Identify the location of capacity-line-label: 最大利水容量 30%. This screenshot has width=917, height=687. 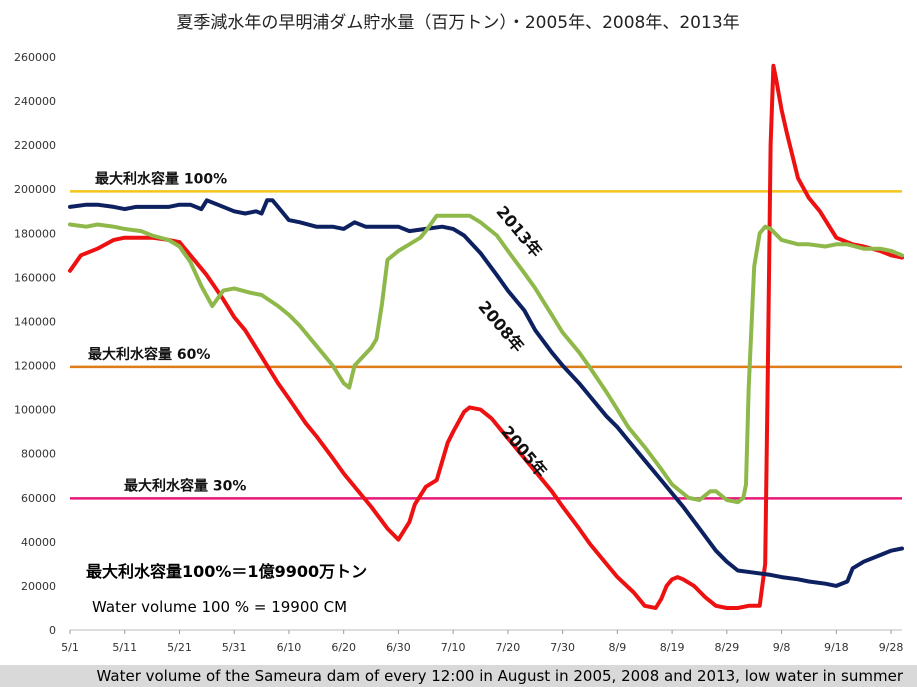
(185, 485).